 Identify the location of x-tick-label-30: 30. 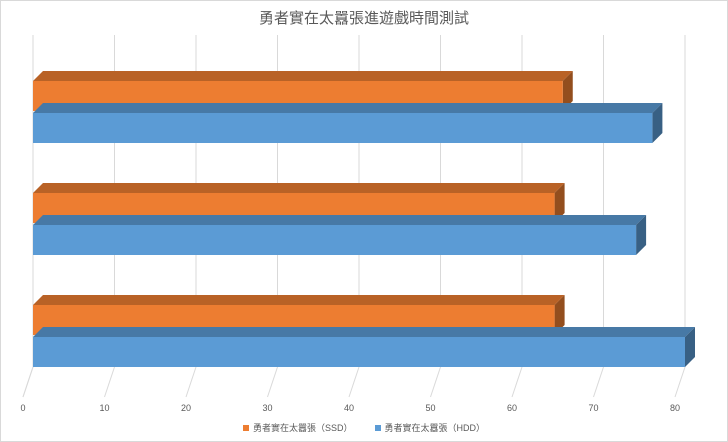
(267, 408).